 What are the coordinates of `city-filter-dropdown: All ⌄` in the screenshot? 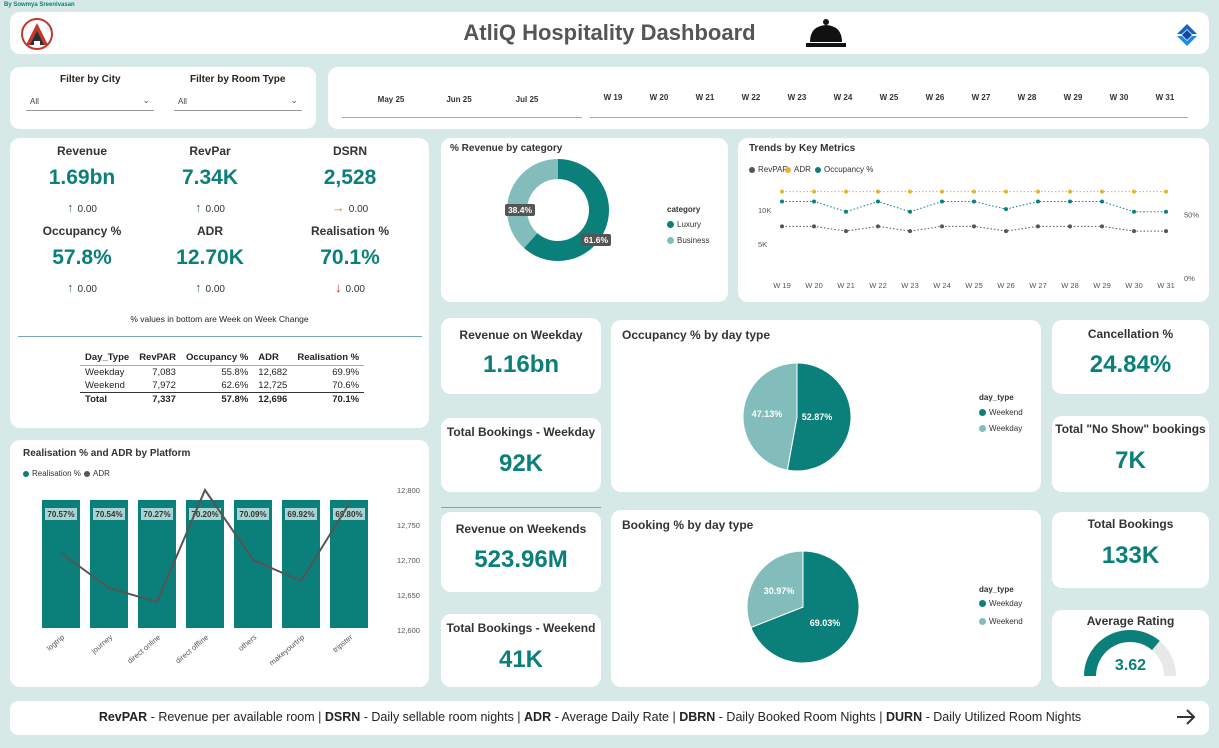 It's located at (90, 102).